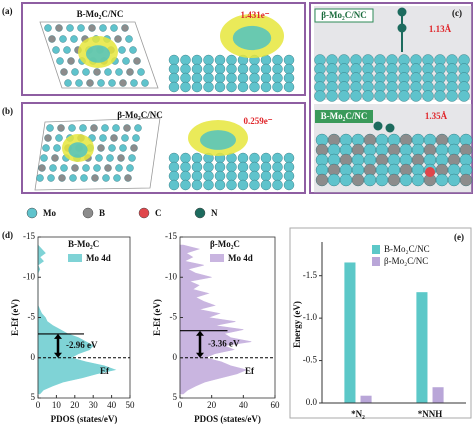  Describe the element at coordinates (217, 258) in the screenshot. I see `legend-swatch` at that location.